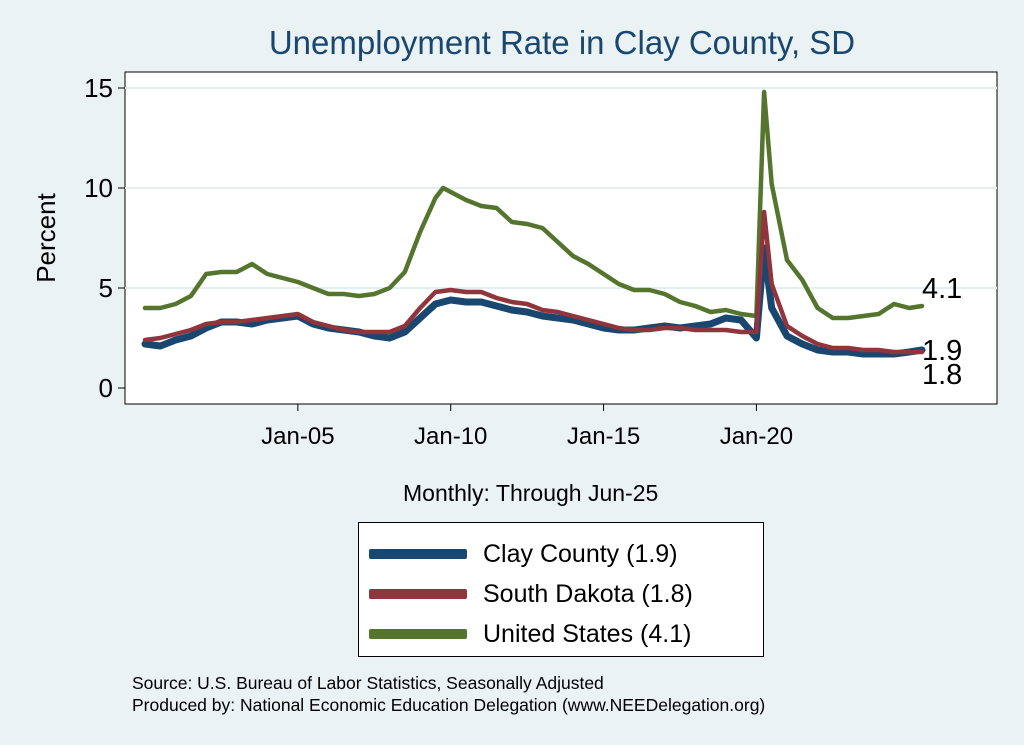 The width and height of the screenshot is (1024, 745). Describe the element at coordinates (587, 633) in the screenshot. I see `legend-label-united-states: United States (4.1)` at that location.